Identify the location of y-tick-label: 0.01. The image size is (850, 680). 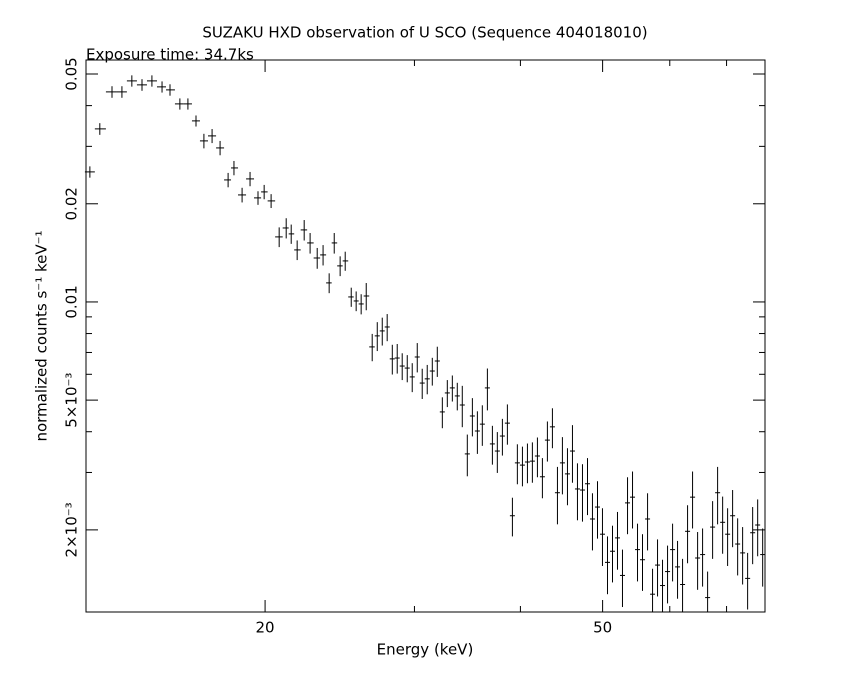
(72, 301).